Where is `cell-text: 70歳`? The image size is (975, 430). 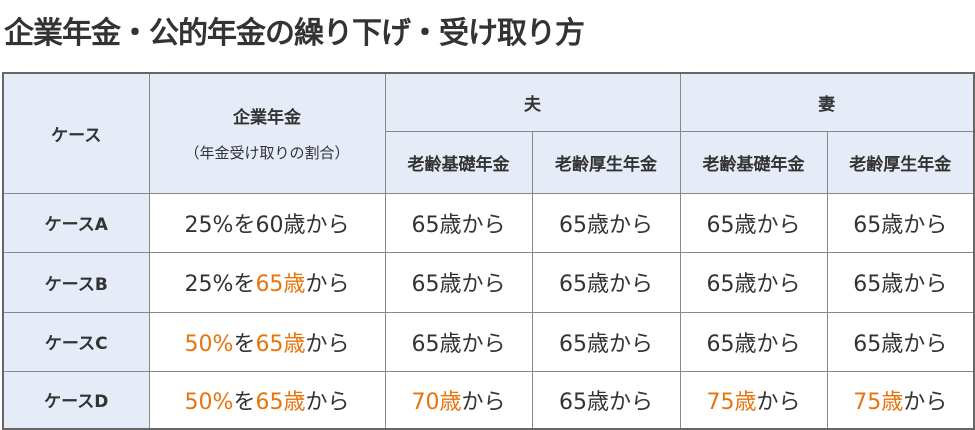 cell-text: 70歳 is located at coordinates (436, 402).